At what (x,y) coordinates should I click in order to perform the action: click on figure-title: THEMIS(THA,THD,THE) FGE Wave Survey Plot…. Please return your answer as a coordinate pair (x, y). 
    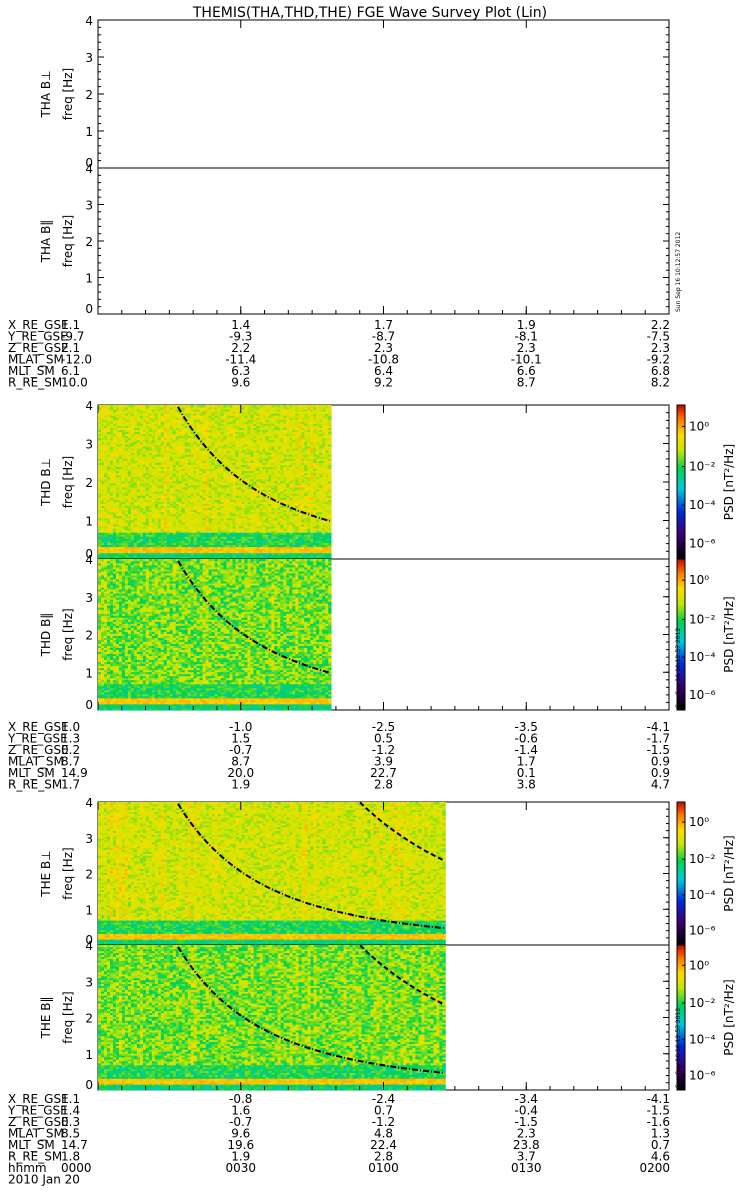
    Looking at the image, I should click on (369, 13).